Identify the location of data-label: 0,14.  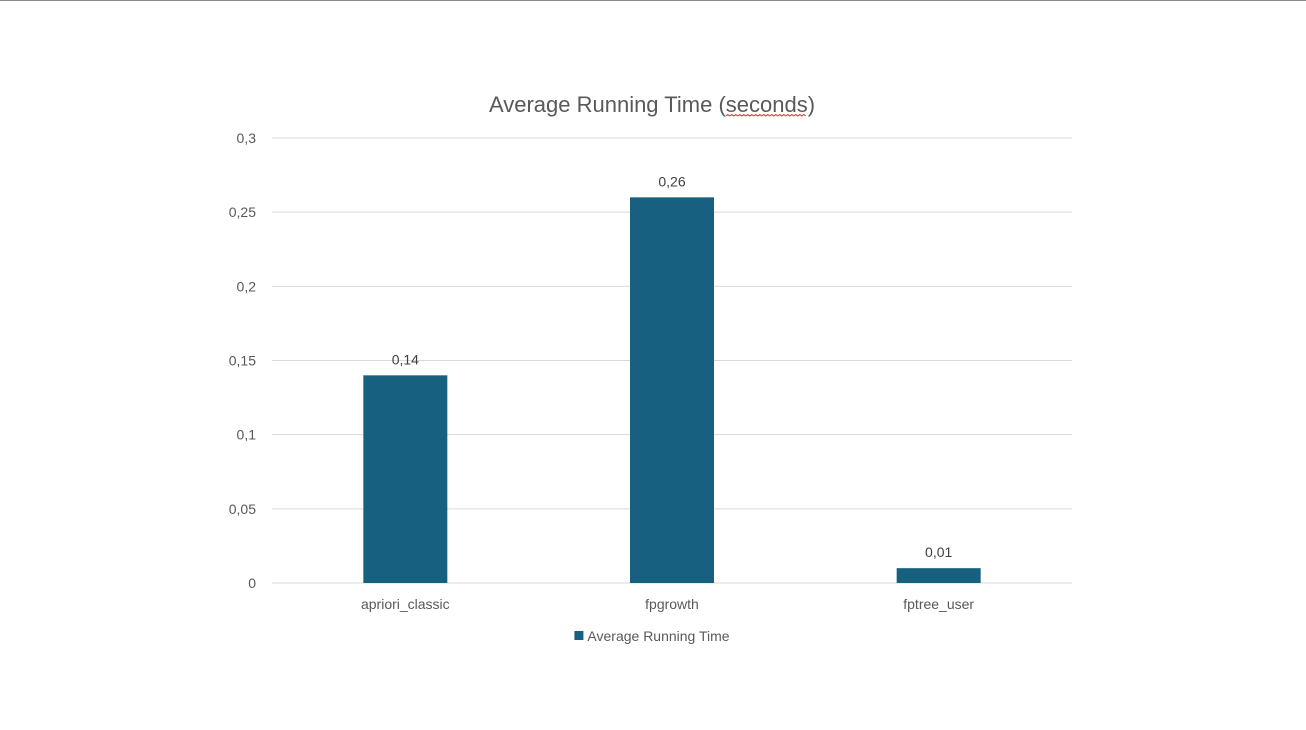
(405, 359).